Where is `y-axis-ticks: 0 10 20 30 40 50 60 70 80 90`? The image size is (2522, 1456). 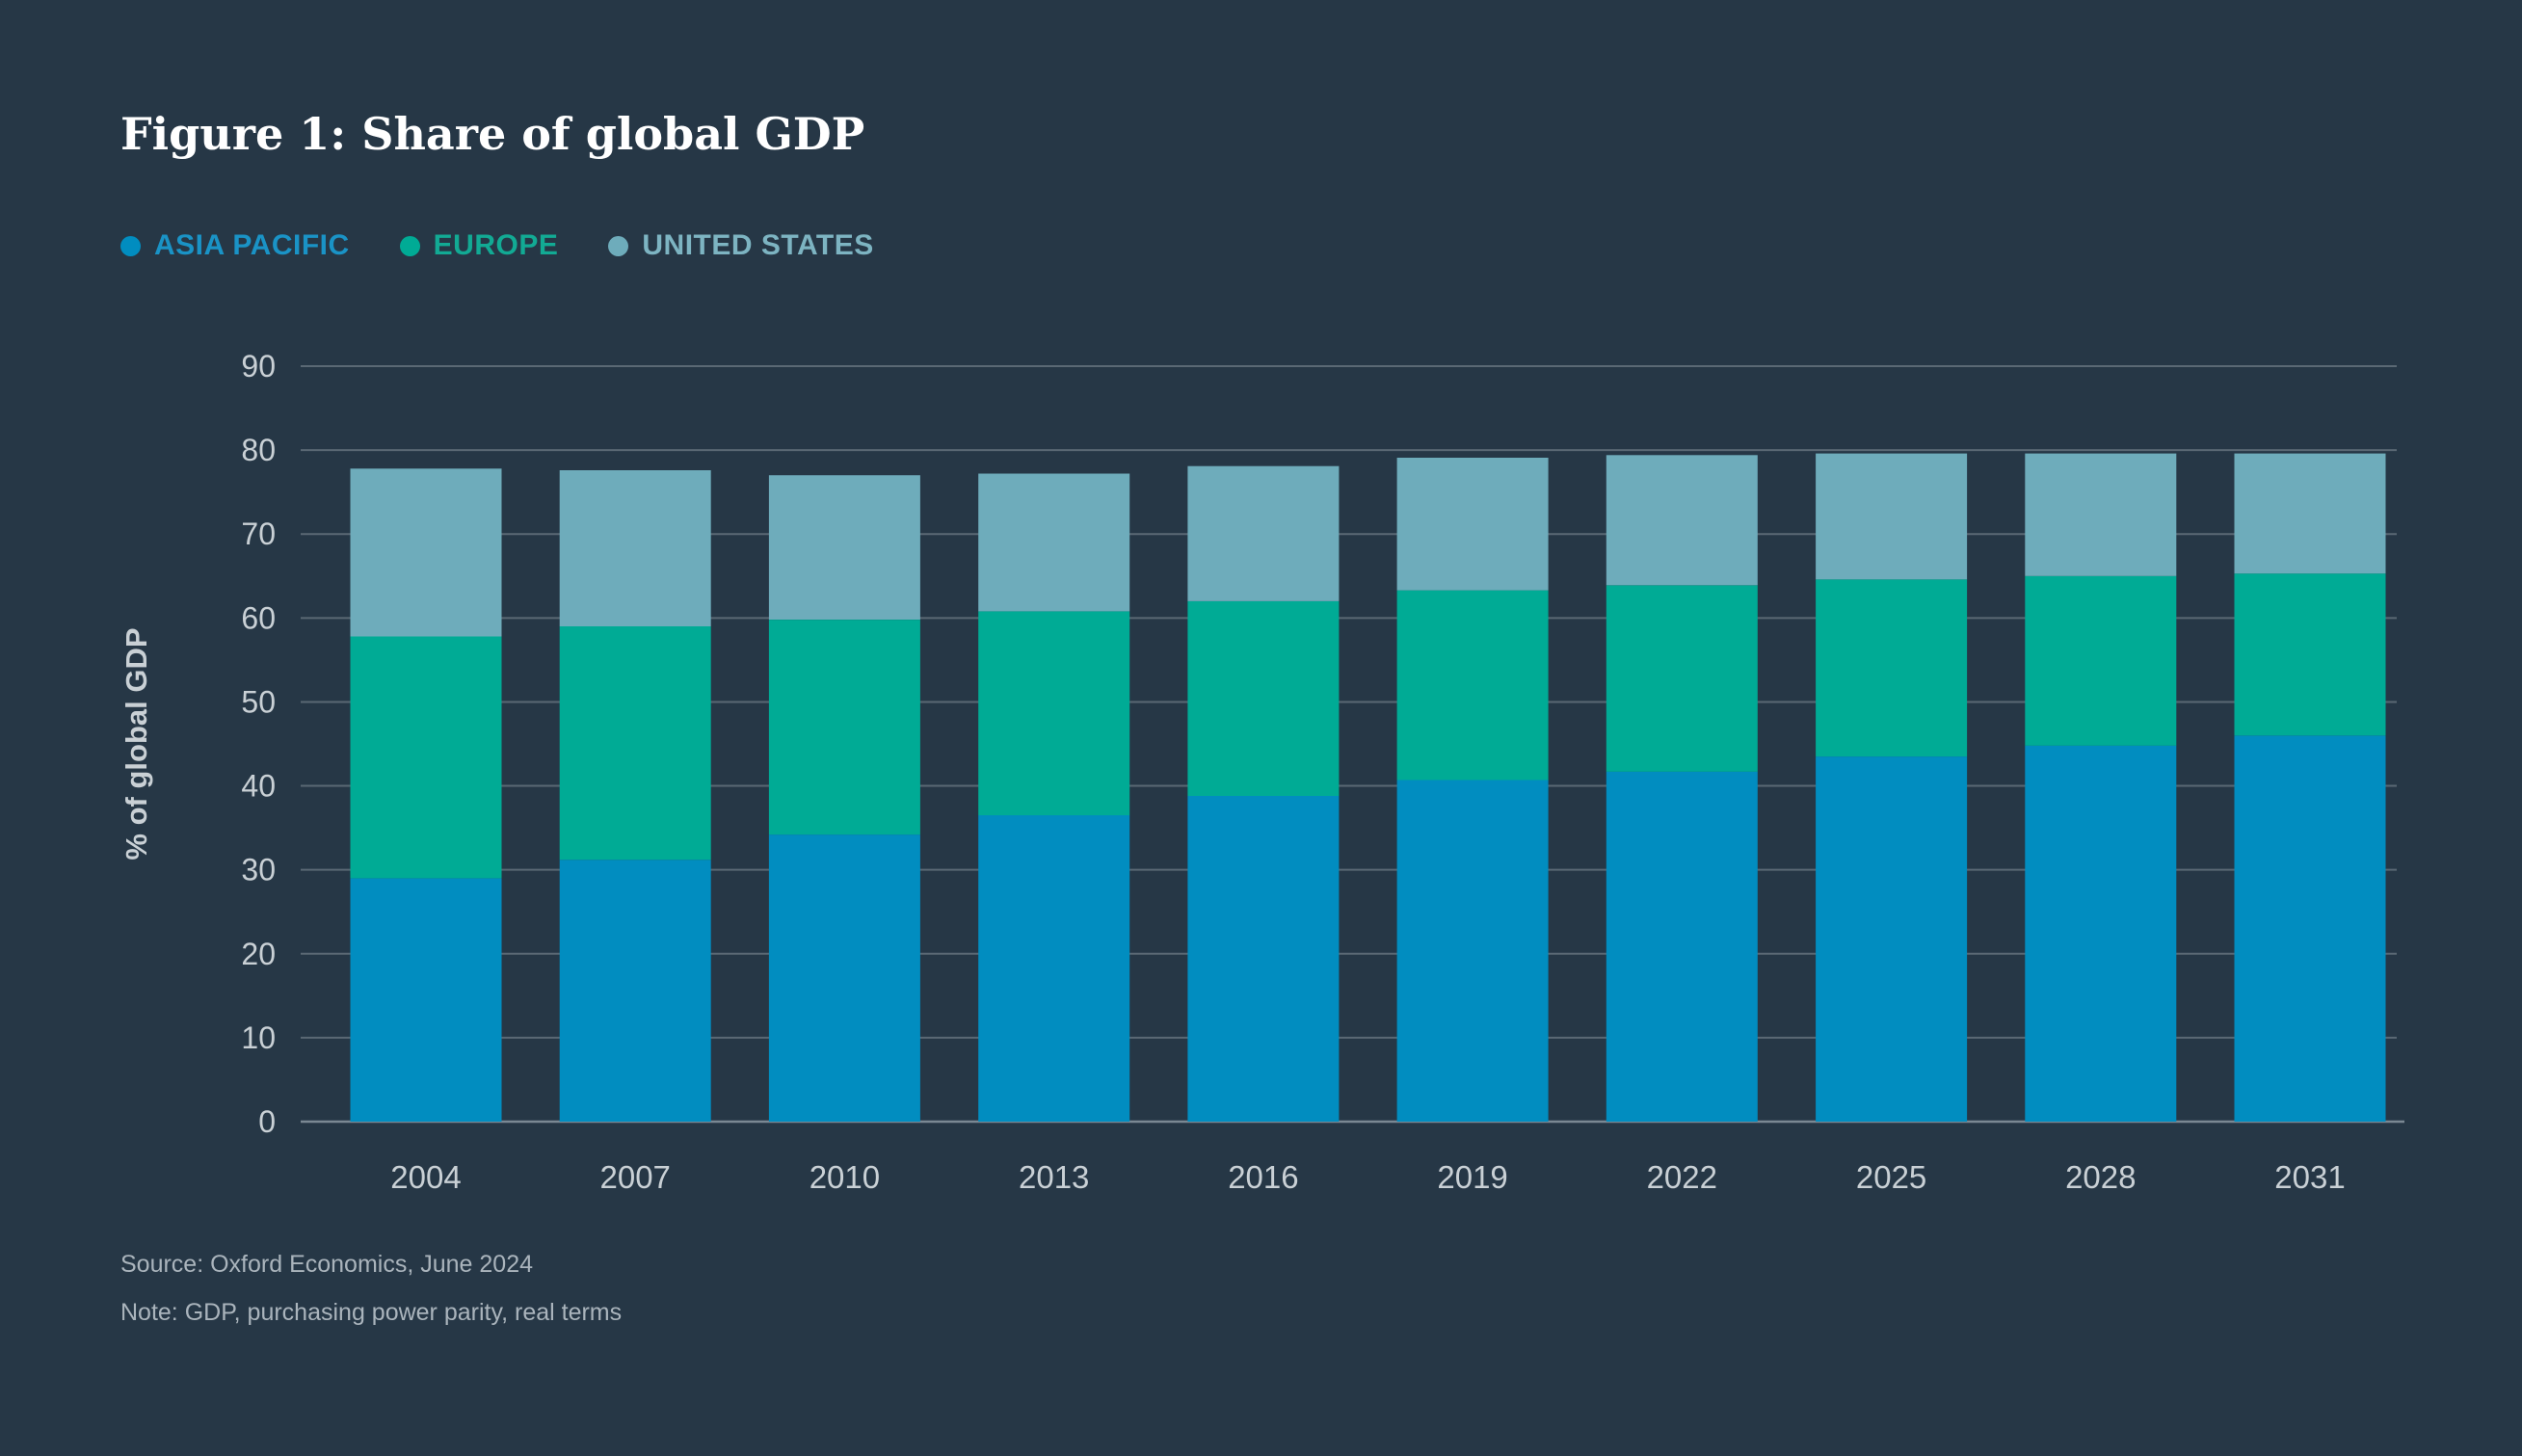 y-axis-ticks: 0 10 20 30 40 50 60 70 80 90 is located at coordinates (258, 744).